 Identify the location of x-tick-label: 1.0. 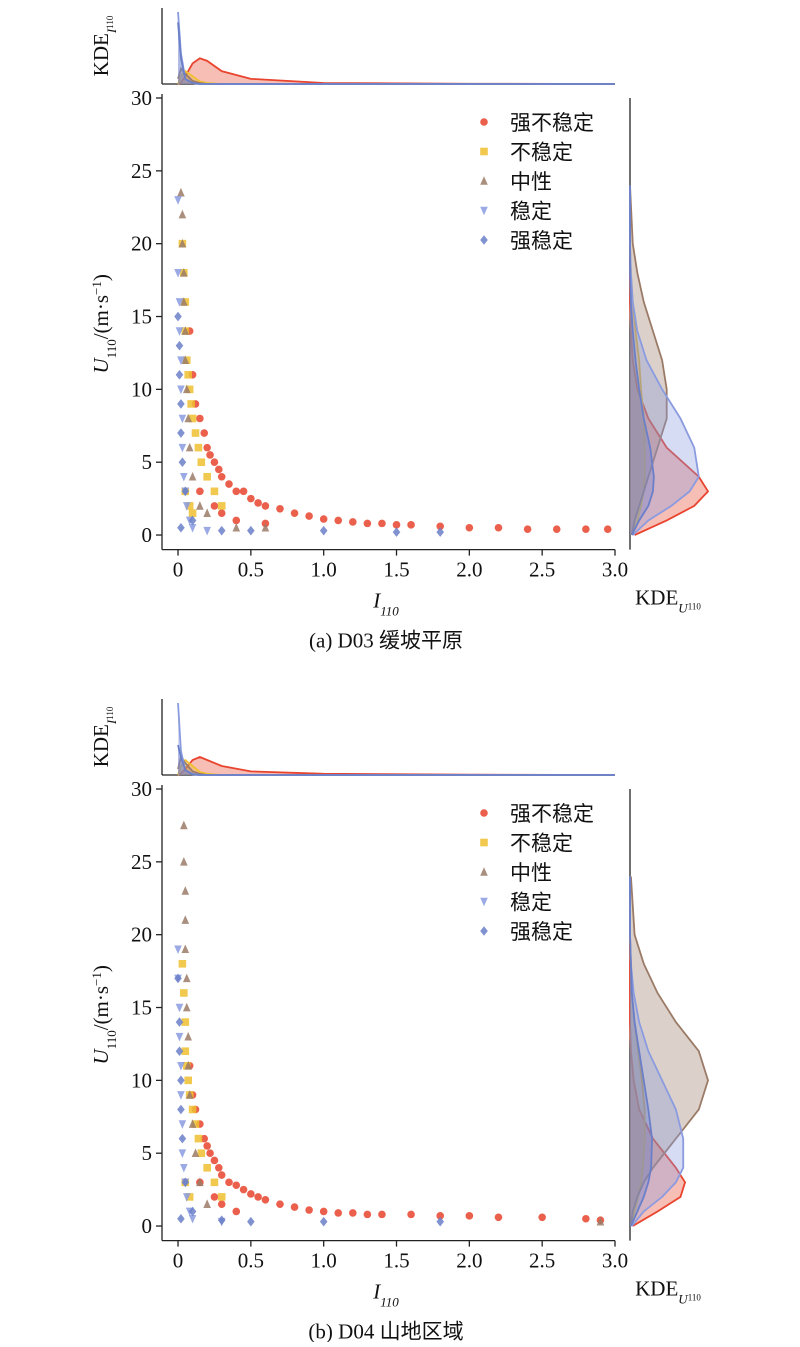
(324, 570).